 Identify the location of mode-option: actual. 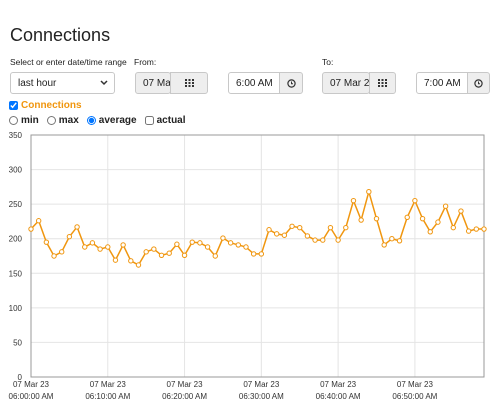
(165, 120).